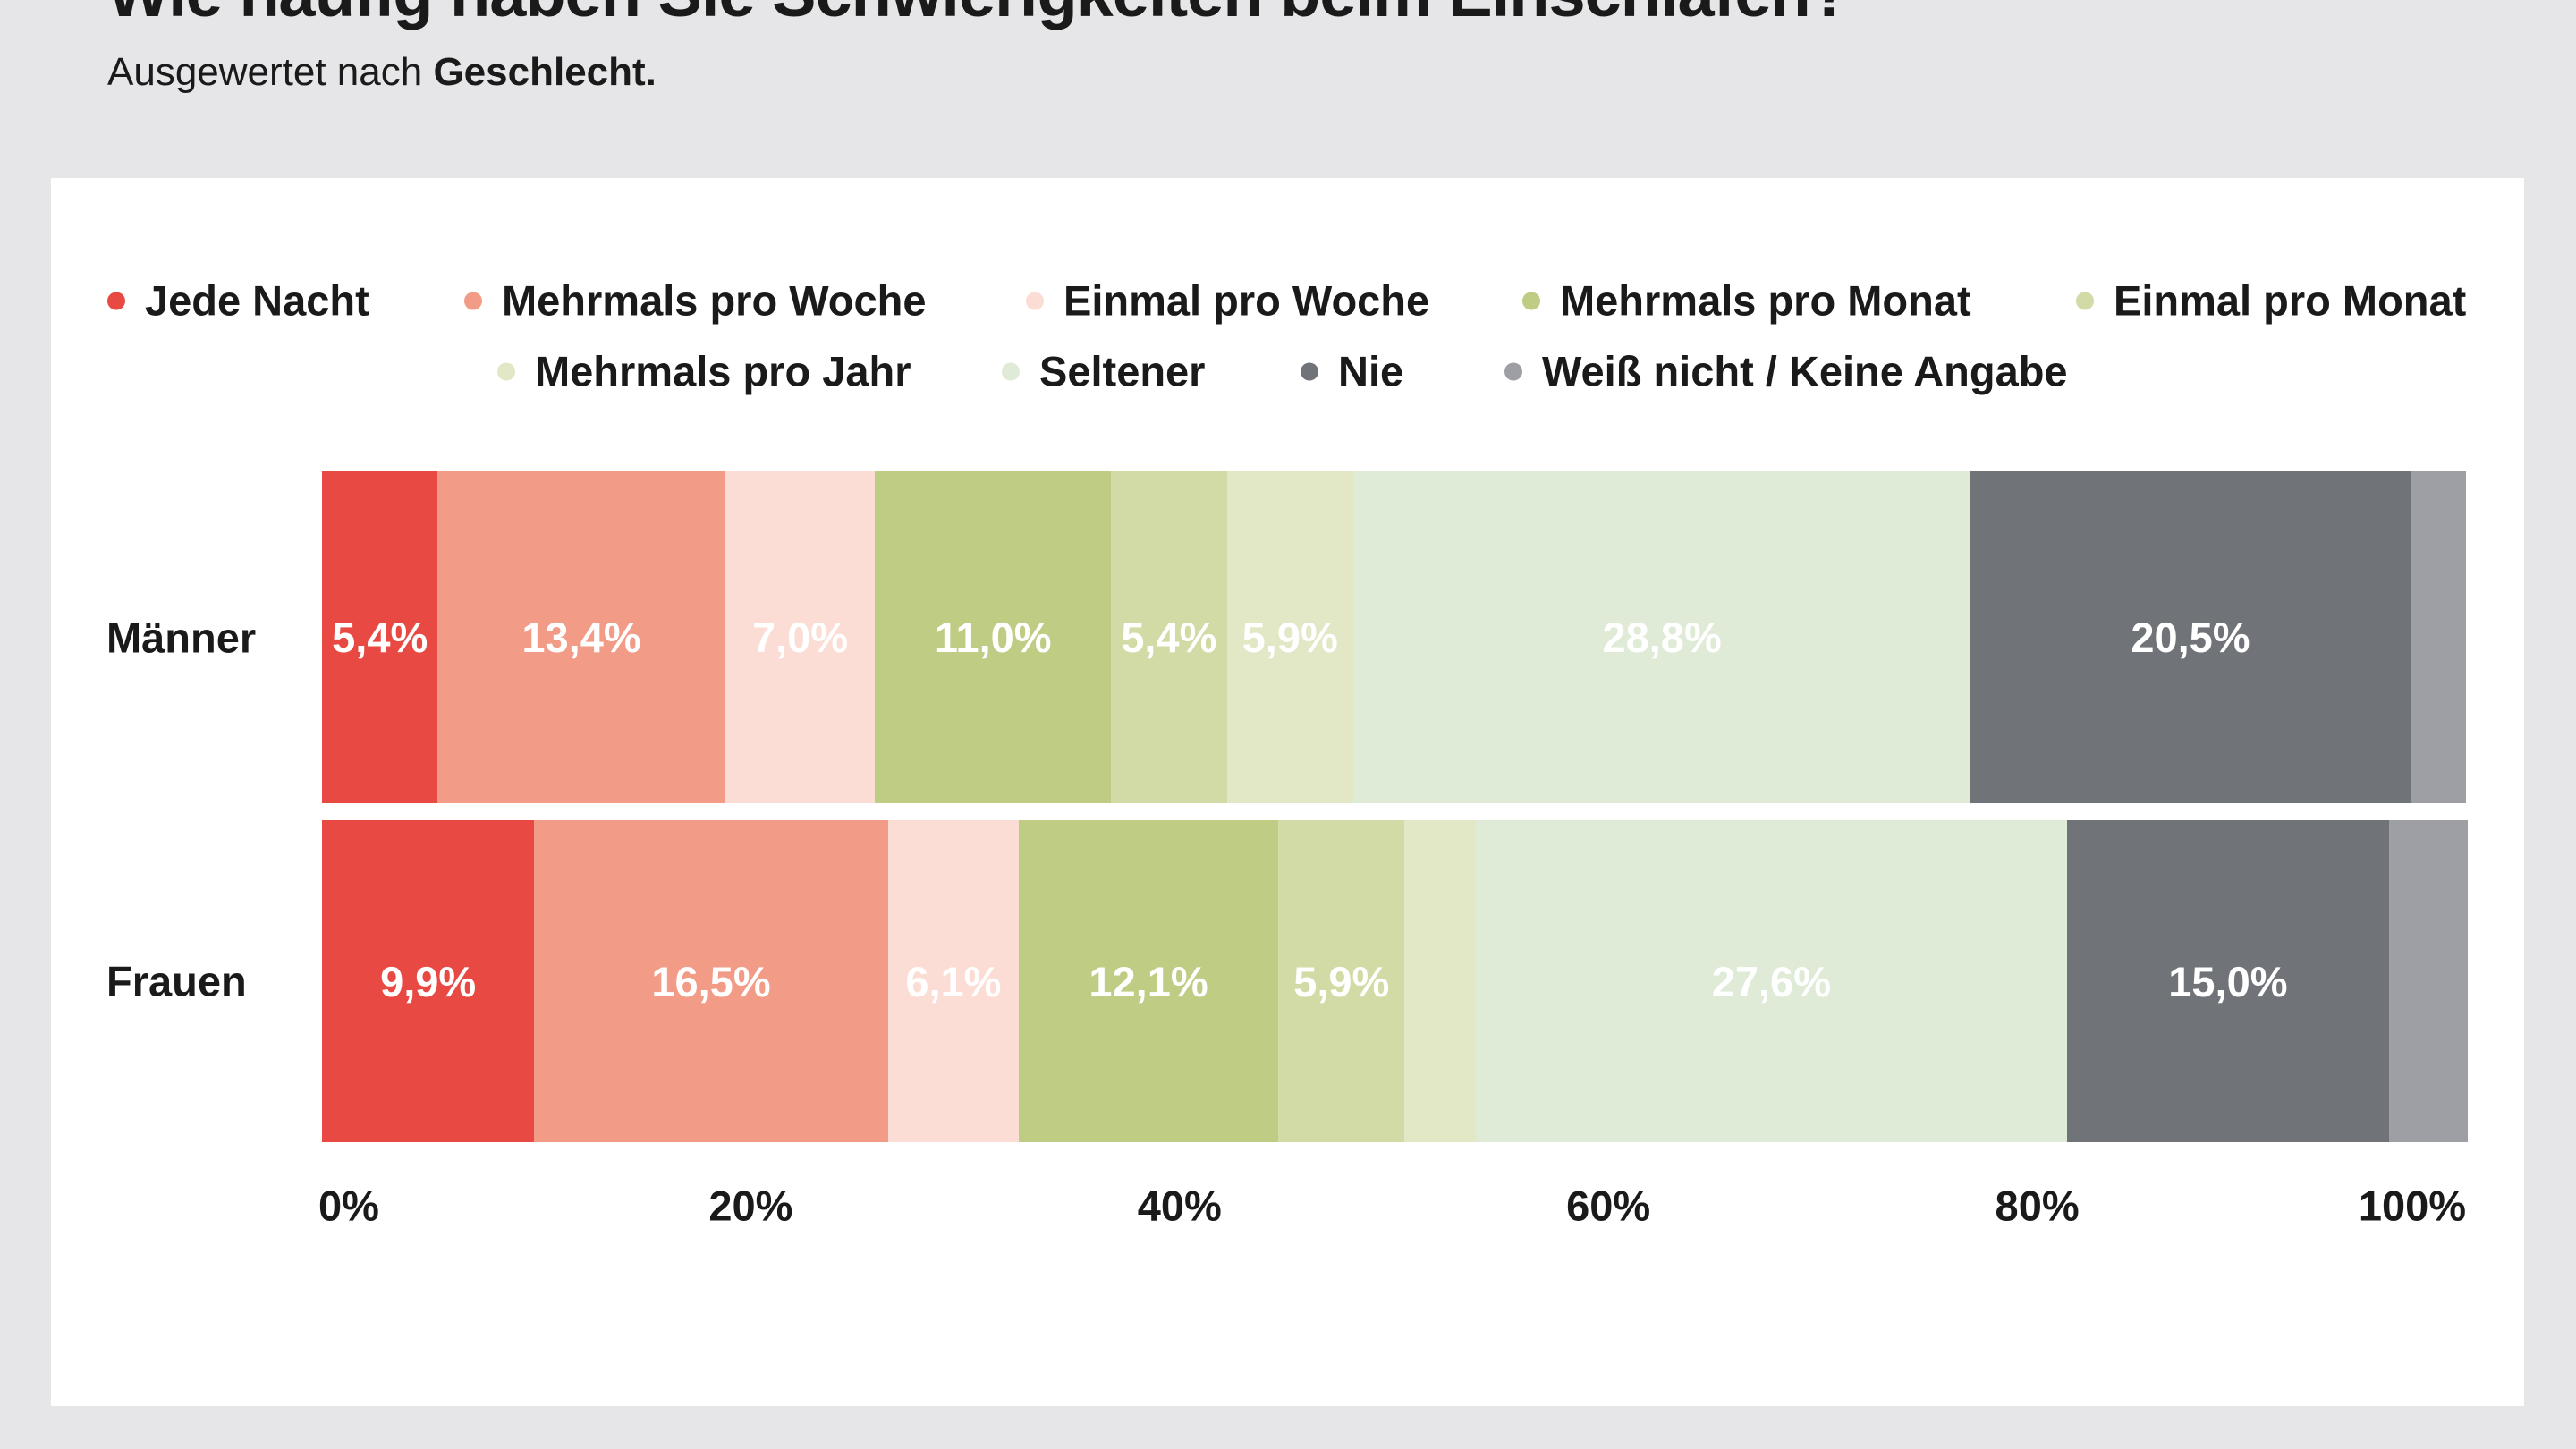 This screenshot has height=1449, width=2576. I want to click on category-label: Männer, so click(181, 637).